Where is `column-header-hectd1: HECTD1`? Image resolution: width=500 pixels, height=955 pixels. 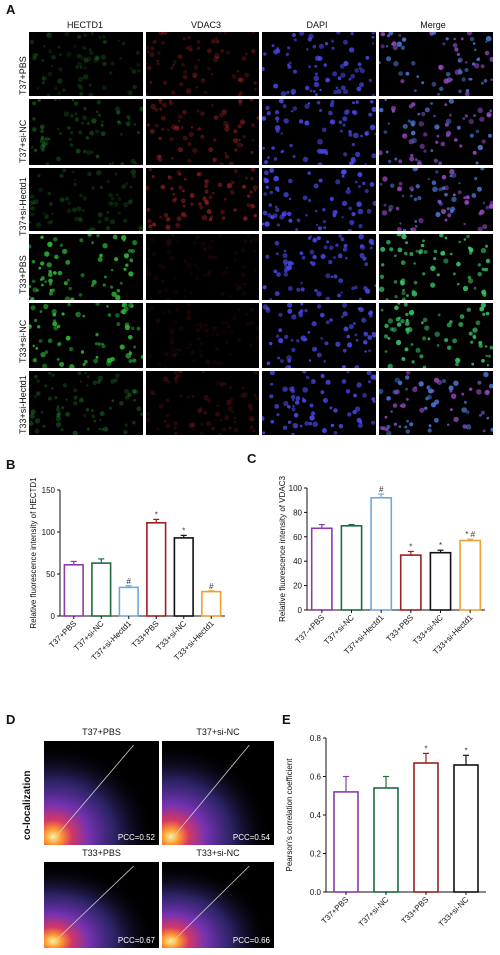
column-header-hectd1: HECTD1 is located at coordinates (84, 25).